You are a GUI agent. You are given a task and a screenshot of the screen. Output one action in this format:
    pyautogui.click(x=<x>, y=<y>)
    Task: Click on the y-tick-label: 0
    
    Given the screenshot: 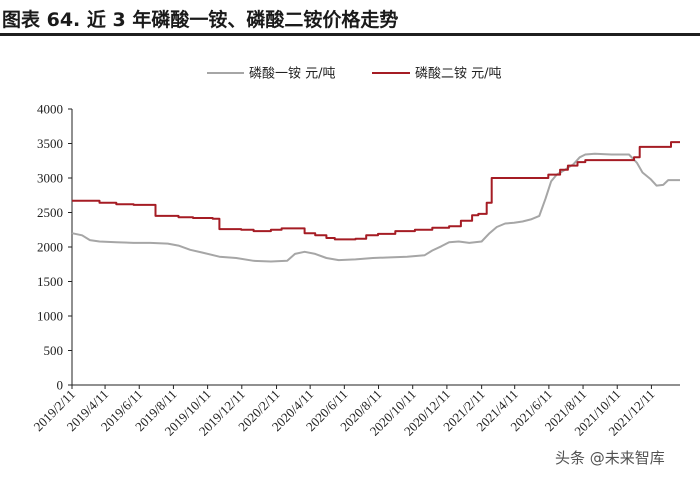 What is the action you would take?
    pyautogui.click(x=60, y=385)
    